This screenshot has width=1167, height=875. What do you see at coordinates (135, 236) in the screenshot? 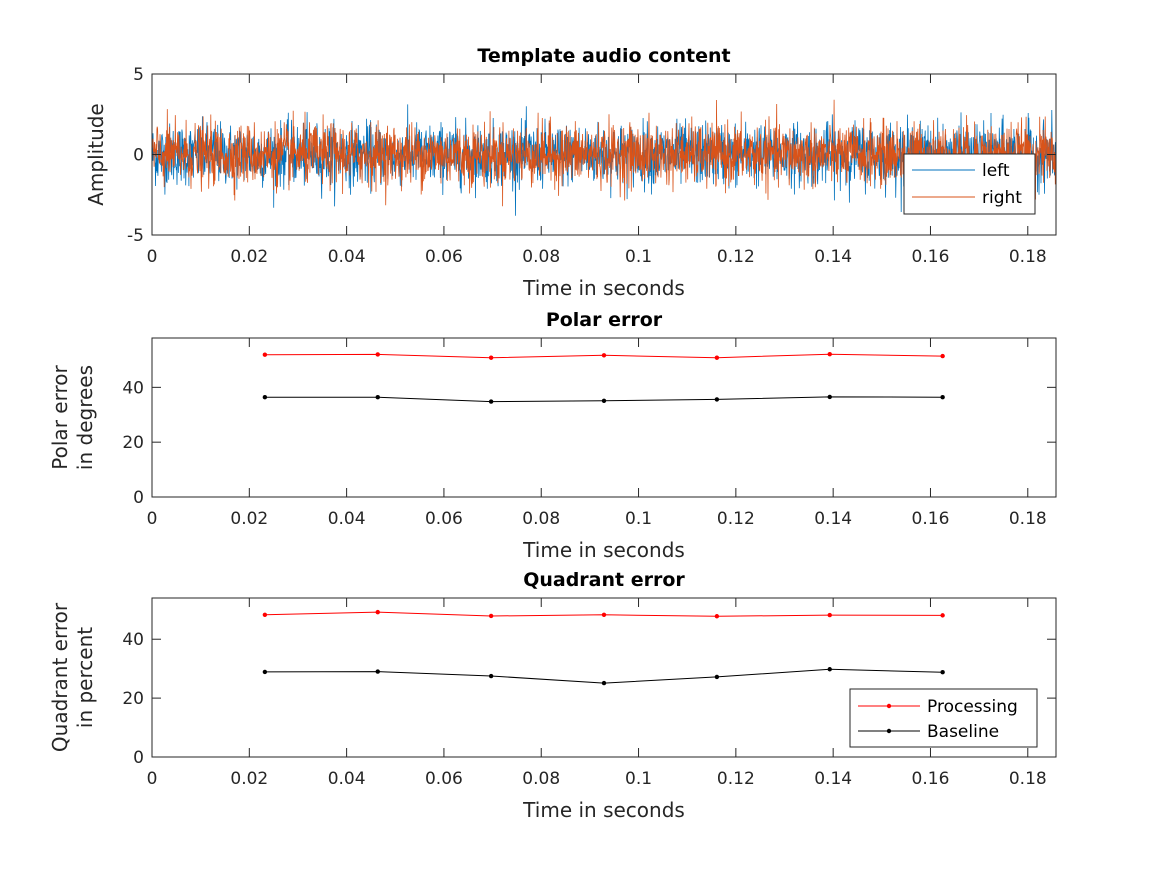
I see `y-tick-label: -5` at bounding box center [135, 236].